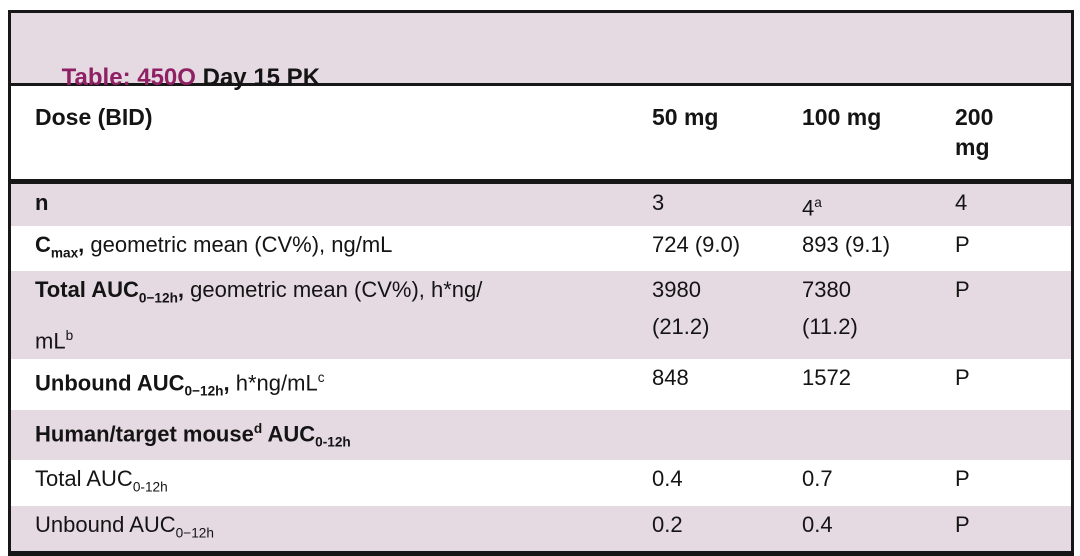  Describe the element at coordinates (42, 202) in the screenshot. I see `text-segment: n` at that location.